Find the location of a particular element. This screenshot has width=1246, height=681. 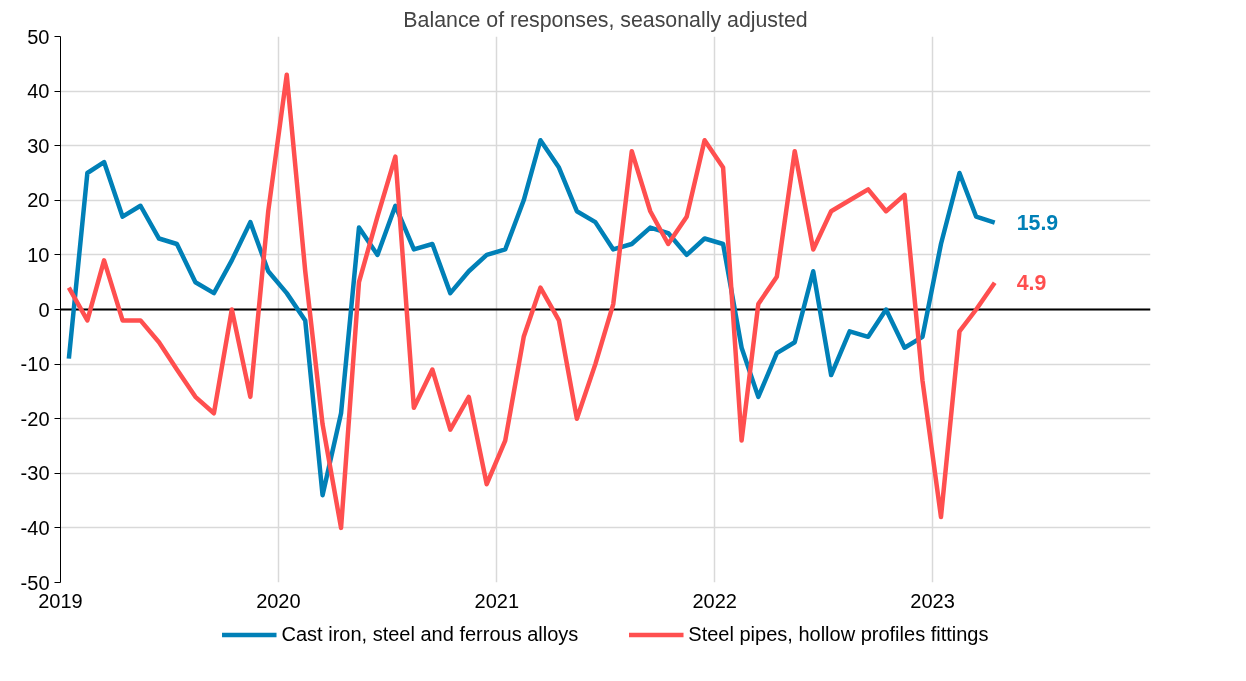

x-tick-label: 2020 is located at coordinates (278, 600).